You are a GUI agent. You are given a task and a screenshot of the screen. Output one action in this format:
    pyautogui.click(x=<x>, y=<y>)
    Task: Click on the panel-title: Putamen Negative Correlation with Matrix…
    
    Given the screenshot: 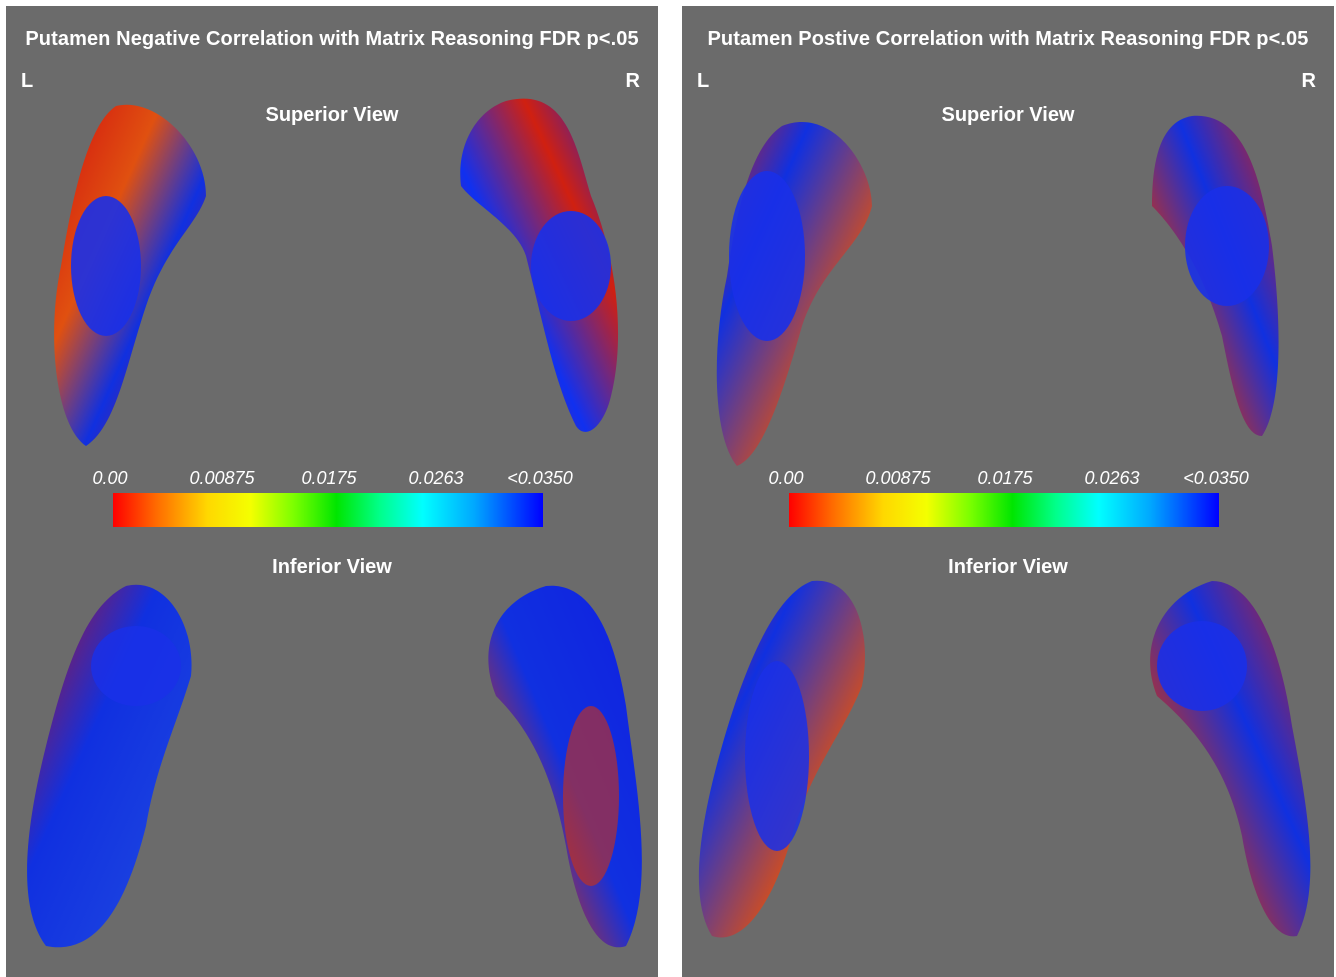 What is the action you would take?
    pyautogui.click(x=332, y=39)
    